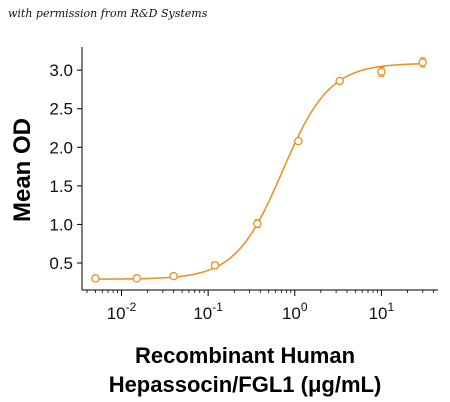 Image resolution: width=450 pixels, height=402 pixels. Describe the element at coordinates (208, 311) in the screenshot. I see `x-tick-label: 10⁻¹` at that location.